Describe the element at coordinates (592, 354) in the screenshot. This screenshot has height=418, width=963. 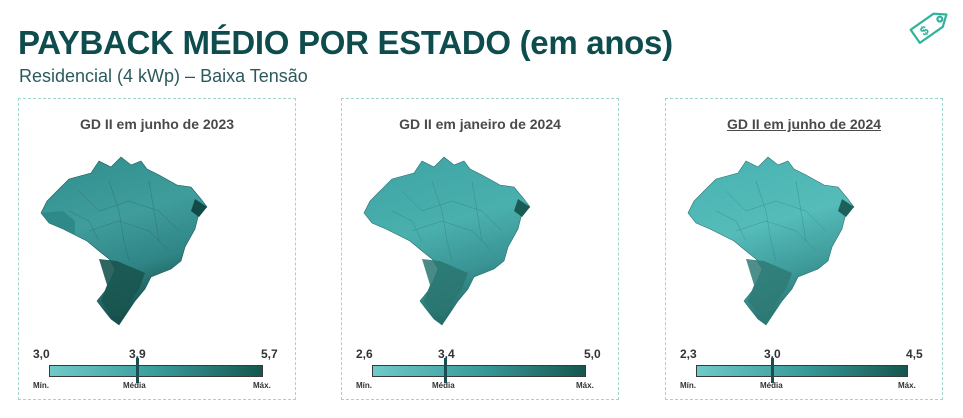
I see `legend-max-value: 5,0` at that location.